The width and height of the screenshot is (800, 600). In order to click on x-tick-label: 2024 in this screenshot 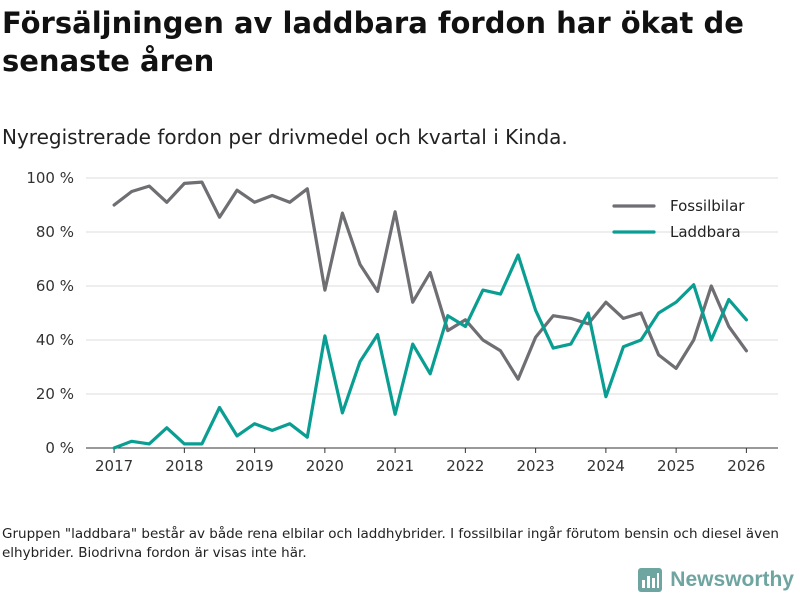, I will do `click(606, 466)`.